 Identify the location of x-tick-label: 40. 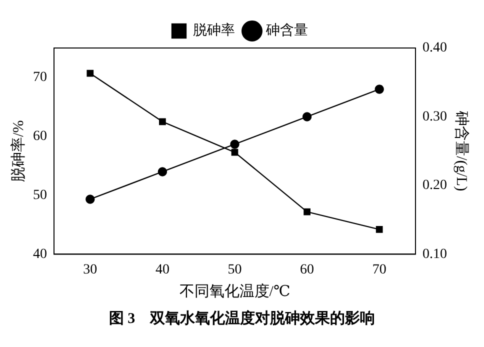
(162, 270).